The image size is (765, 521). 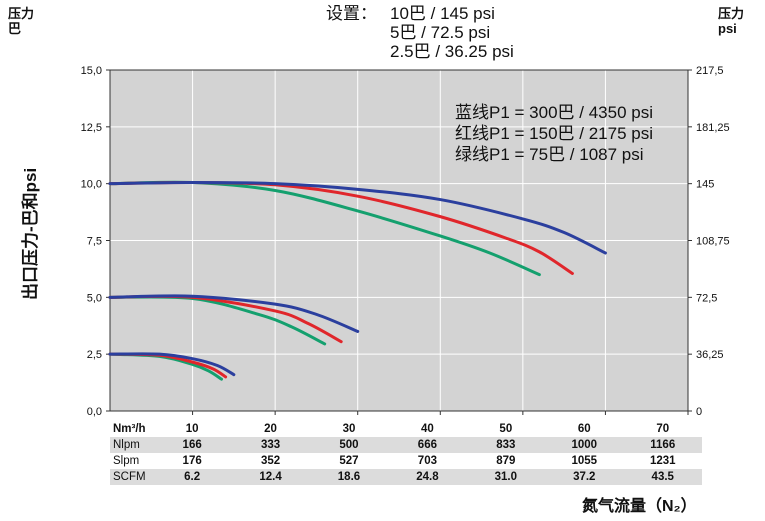 What do you see at coordinates (192, 445) in the screenshot?
I see `table-cell: 166` at bounding box center [192, 445].